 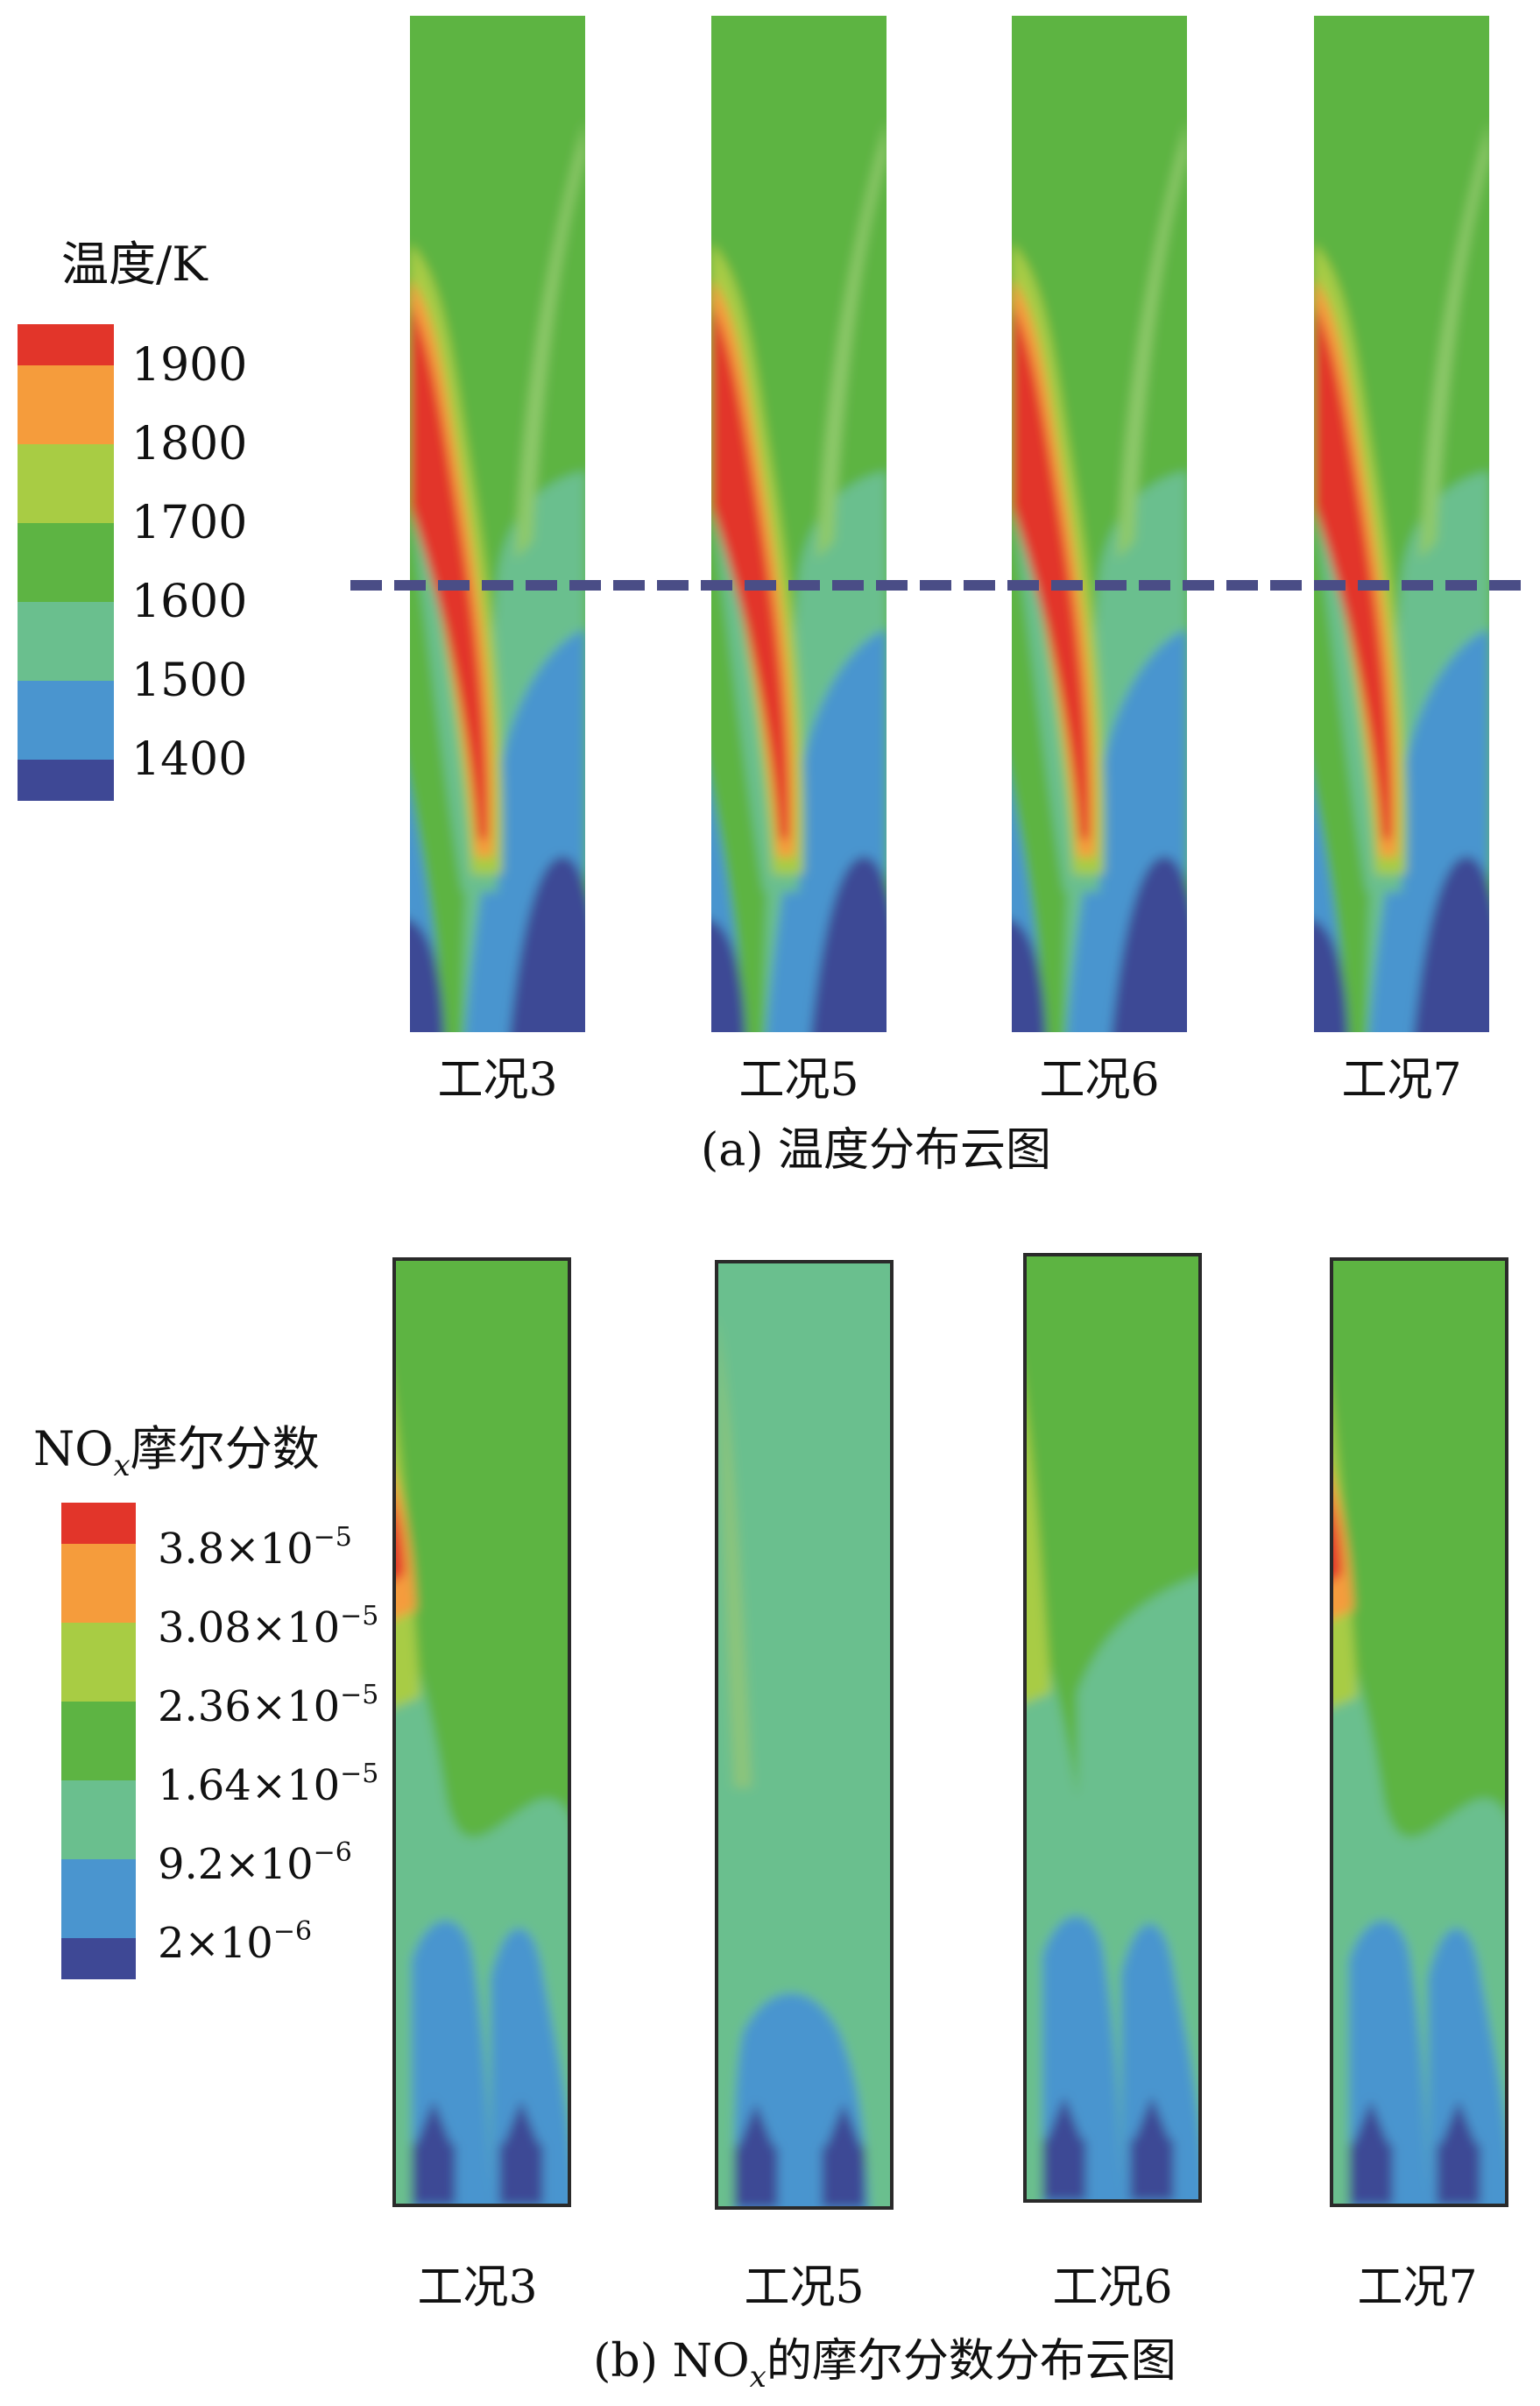 I want to click on temp-case-label-5: 工况5, so click(x=798, y=1080).